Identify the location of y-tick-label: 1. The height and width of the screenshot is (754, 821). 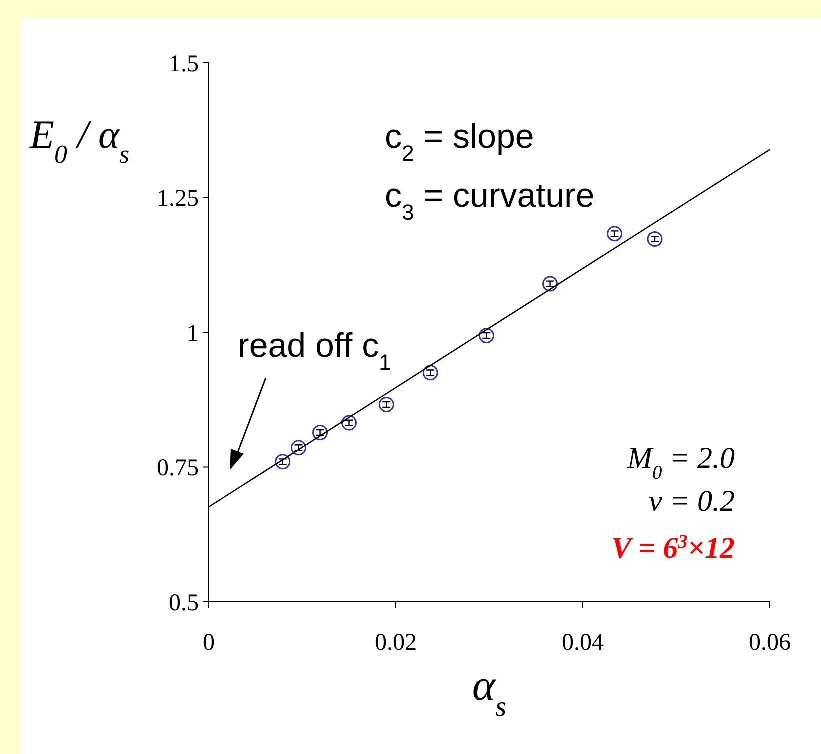
(193, 333).